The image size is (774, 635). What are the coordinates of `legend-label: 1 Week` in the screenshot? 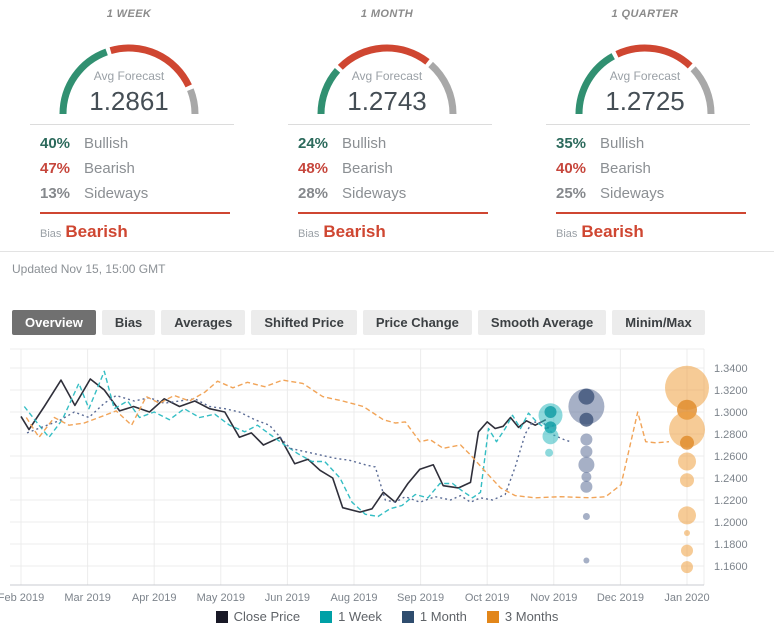 It's located at (360, 616).